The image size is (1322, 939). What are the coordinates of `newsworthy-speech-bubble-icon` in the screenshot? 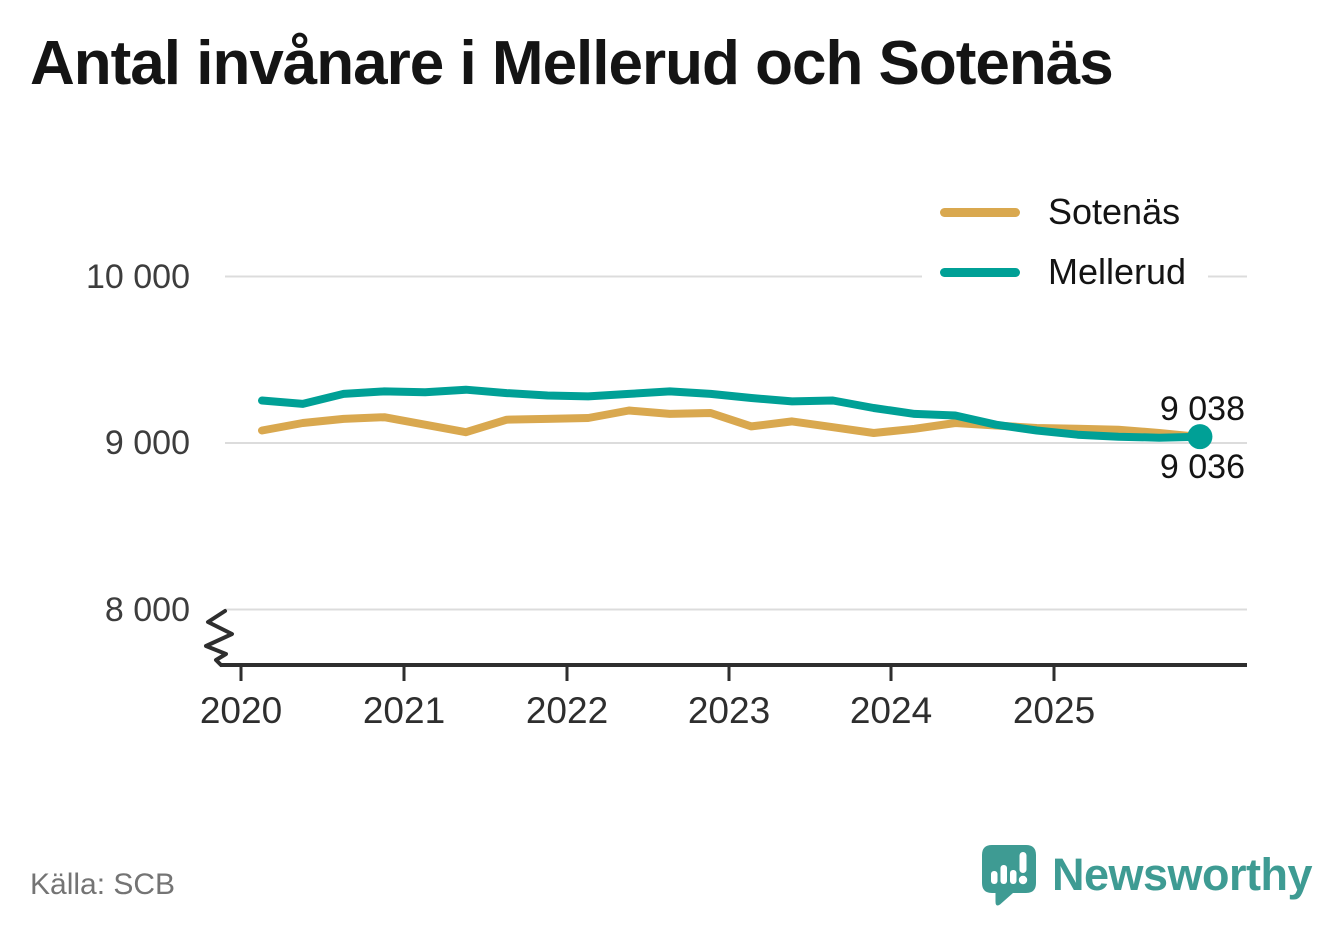 It's located at (1009, 875).